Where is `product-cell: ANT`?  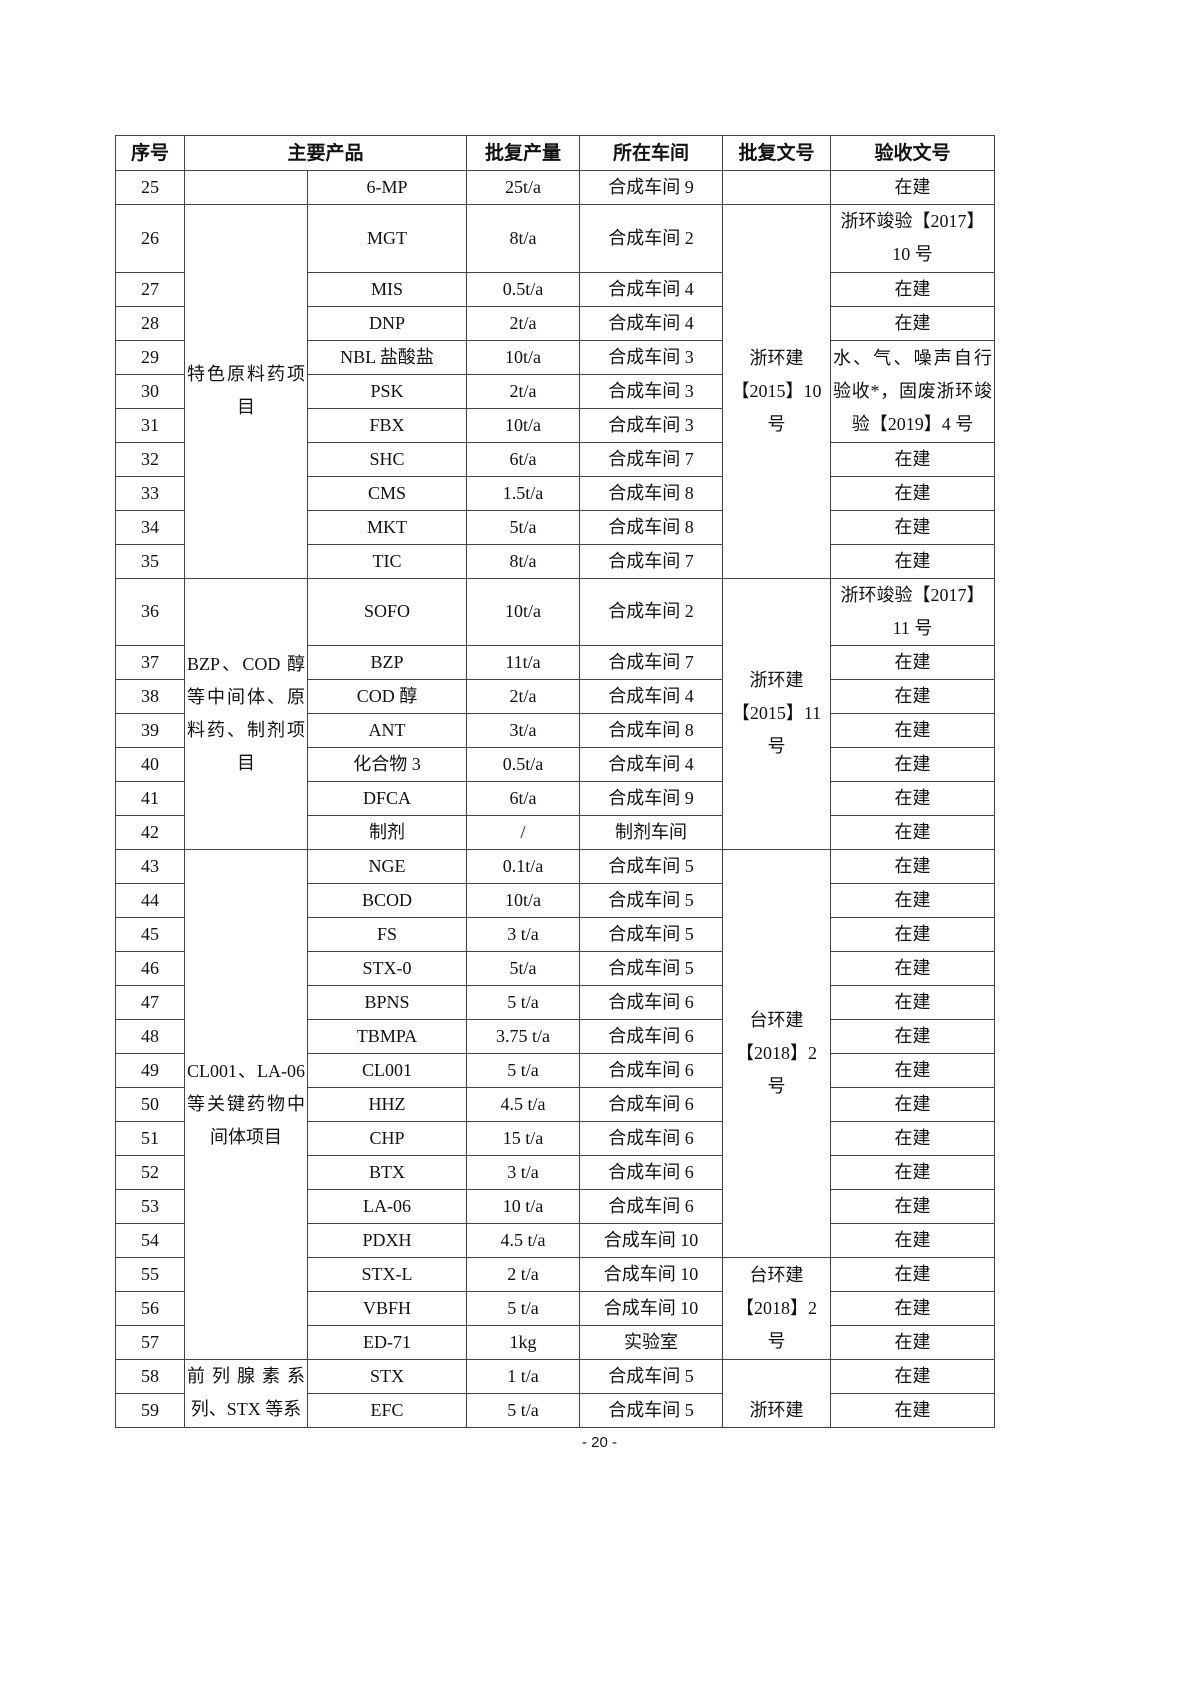 product-cell: ANT is located at coordinates (387, 730).